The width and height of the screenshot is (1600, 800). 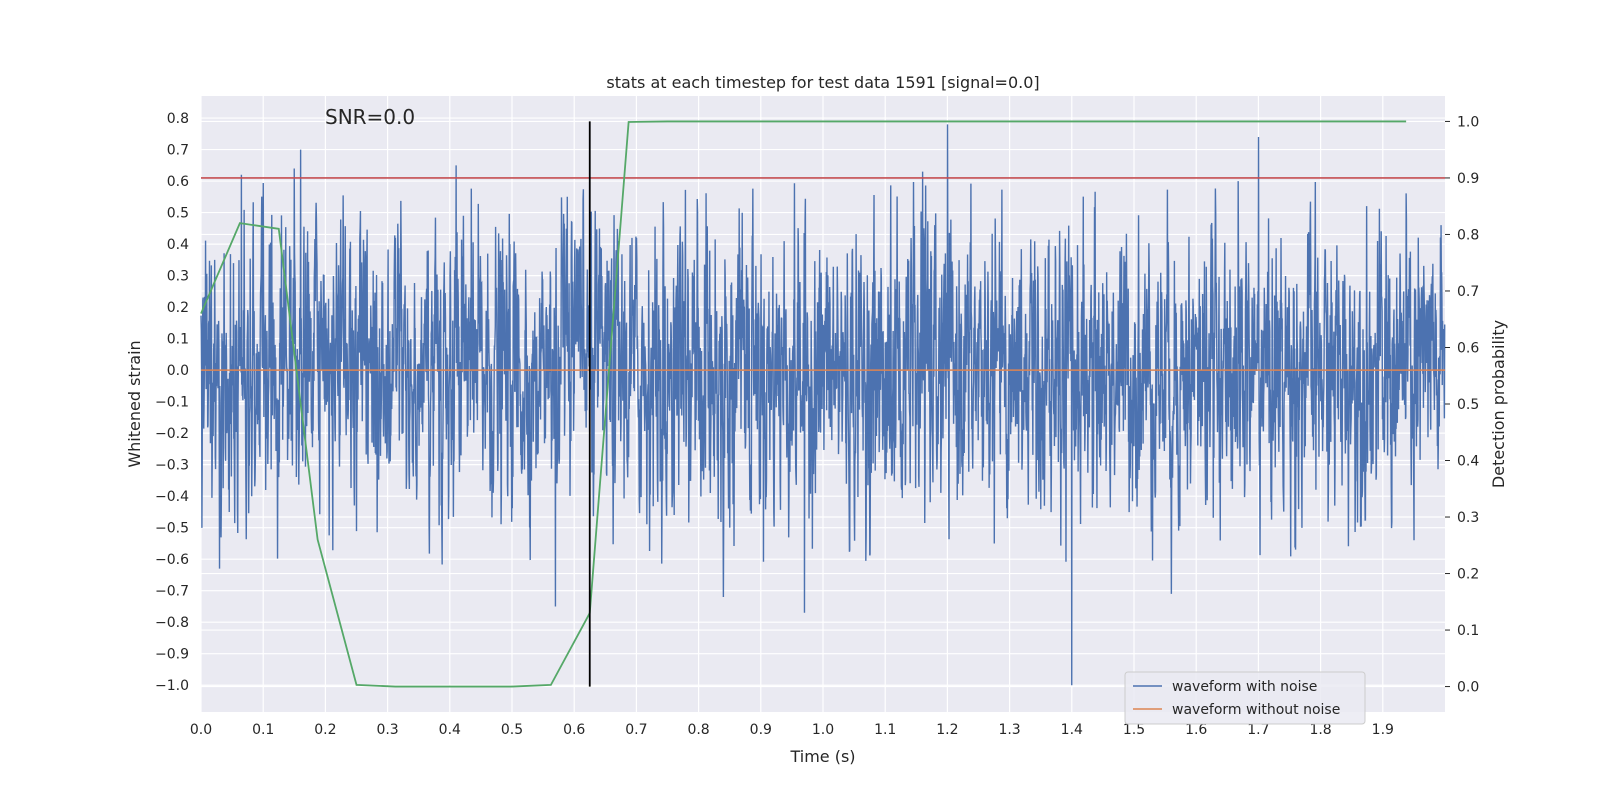 What do you see at coordinates (1009, 730) in the screenshot?
I see `x-tick-label: 1.3` at bounding box center [1009, 730].